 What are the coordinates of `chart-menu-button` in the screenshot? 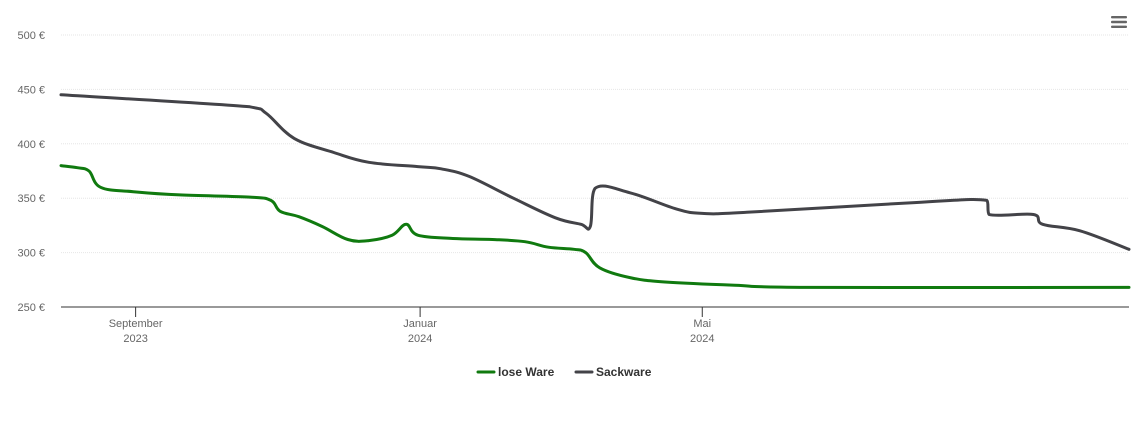 It's located at (1119, 22).